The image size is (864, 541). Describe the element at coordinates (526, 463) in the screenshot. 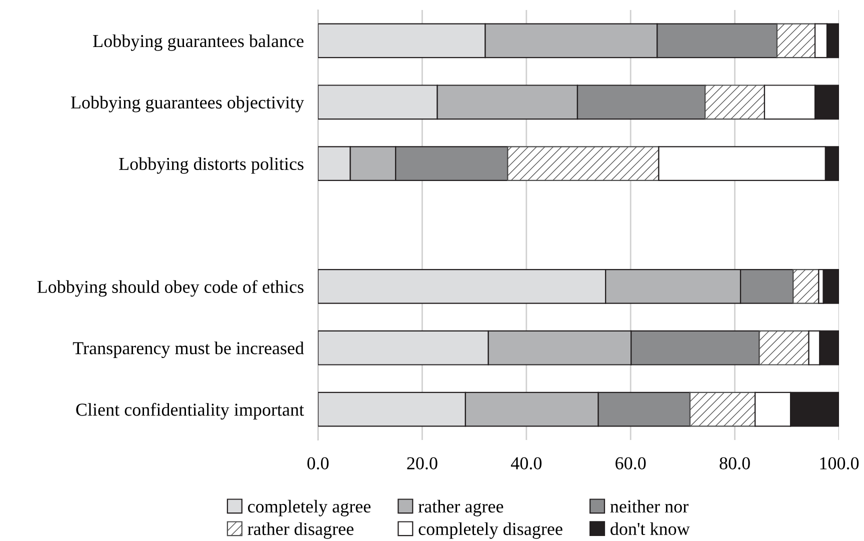

I see `x-tick-label: 40.0` at that location.